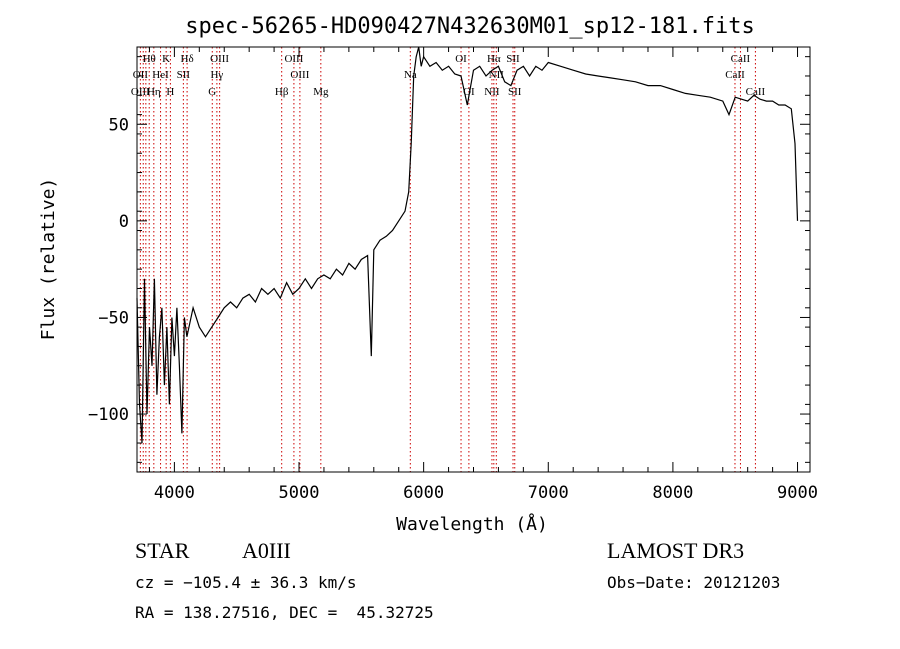 The image size is (900, 649). What do you see at coordinates (141, 75) in the screenshot?
I see `spectral-line-label: OII` at bounding box center [141, 75].